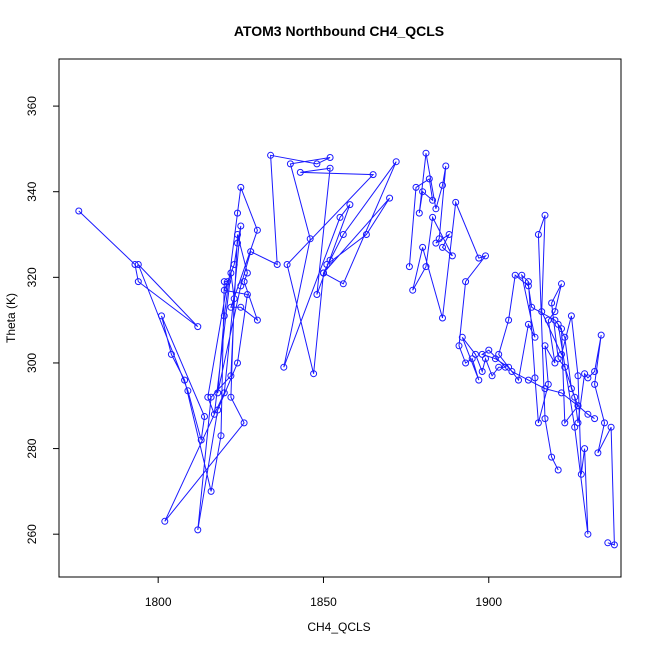  I want to click on y-tick-label: 260, so click(32, 534).